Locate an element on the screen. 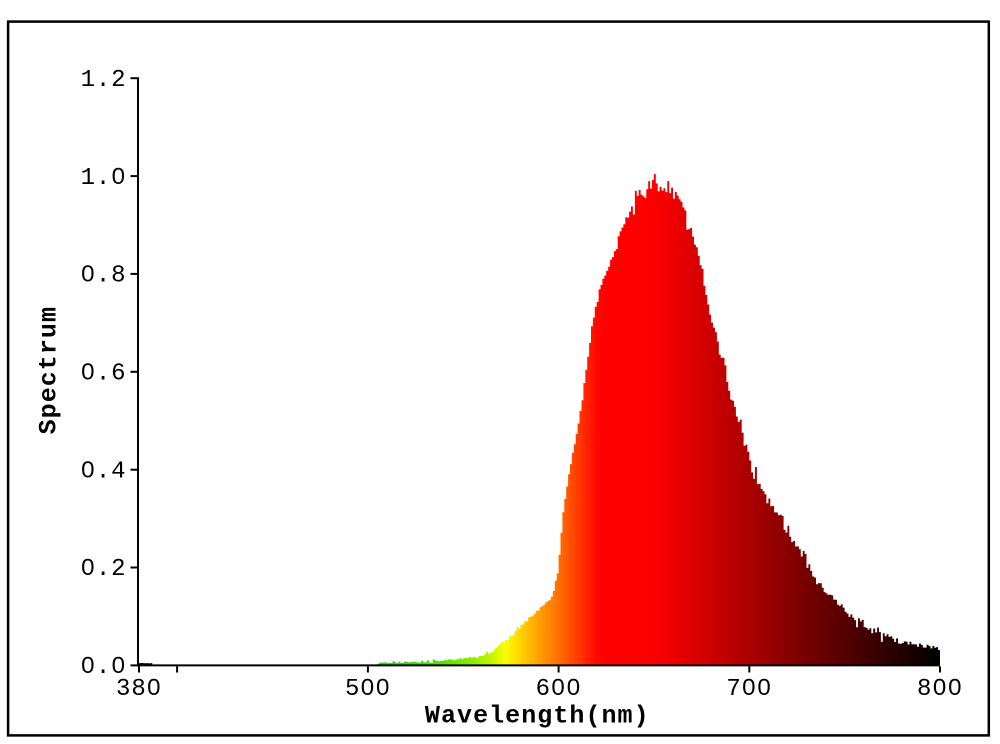 The width and height of the screenshot is (1000, 744). svg-text: 600 is located at coordinates (559, 689).